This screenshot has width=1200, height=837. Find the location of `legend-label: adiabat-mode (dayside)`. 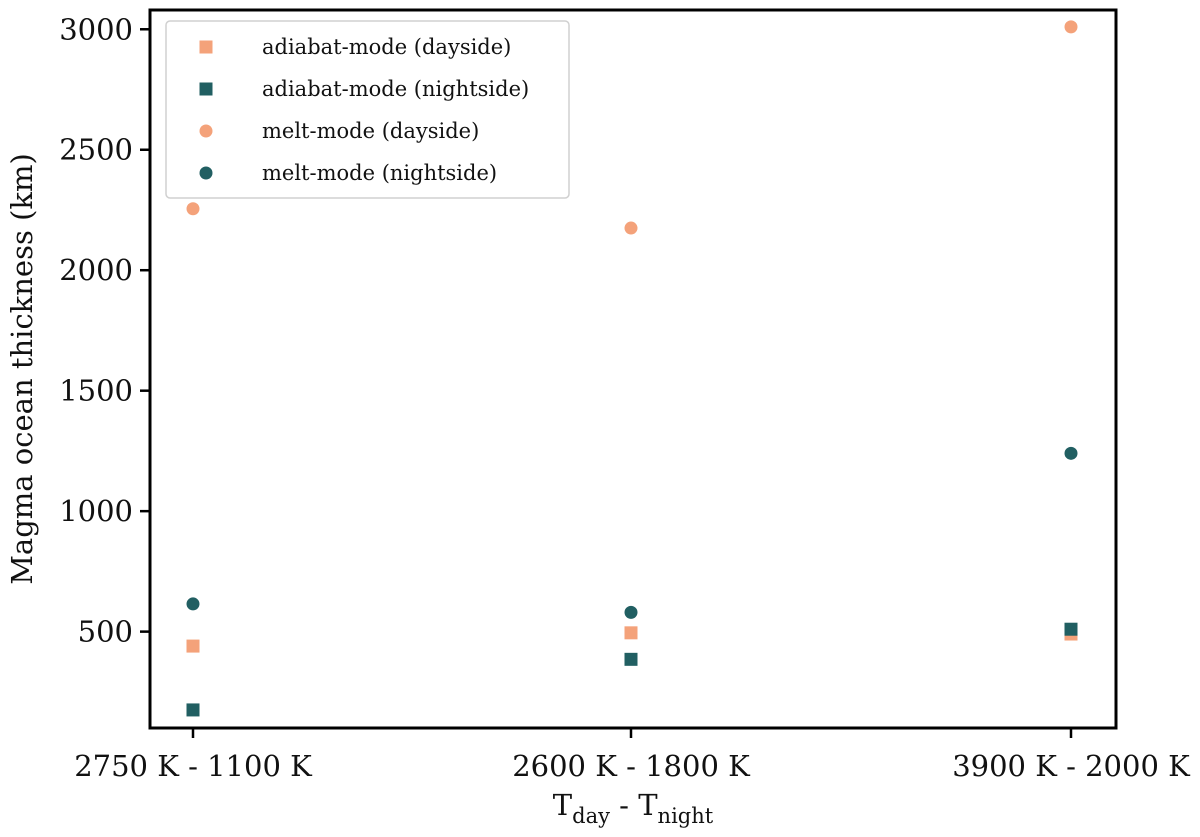

legend-label: adiabat-mode (dayside) is located at coordinates (386, 47).